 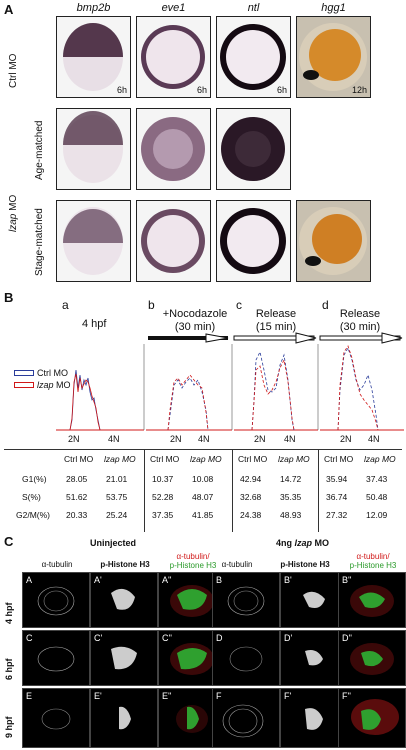 I want to click on tile-letter: F'', so click(x=346, y=696).